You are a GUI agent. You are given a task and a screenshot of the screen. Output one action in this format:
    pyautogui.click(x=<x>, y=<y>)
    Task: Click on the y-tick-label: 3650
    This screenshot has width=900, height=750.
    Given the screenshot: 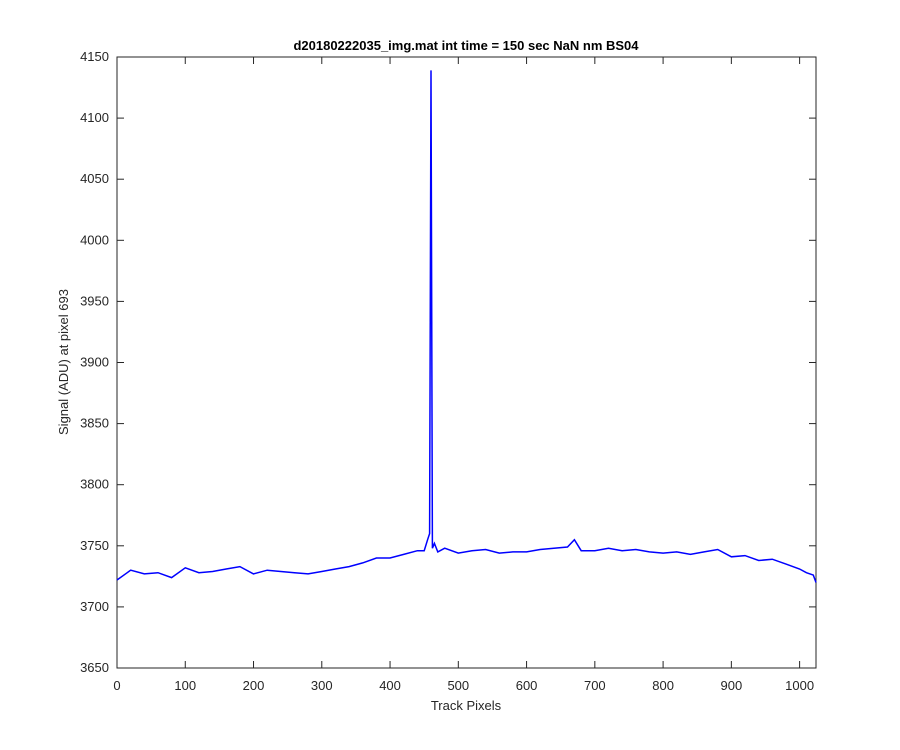 What is the action you would take?
    pyautogui.click(x=94, y=667)
    